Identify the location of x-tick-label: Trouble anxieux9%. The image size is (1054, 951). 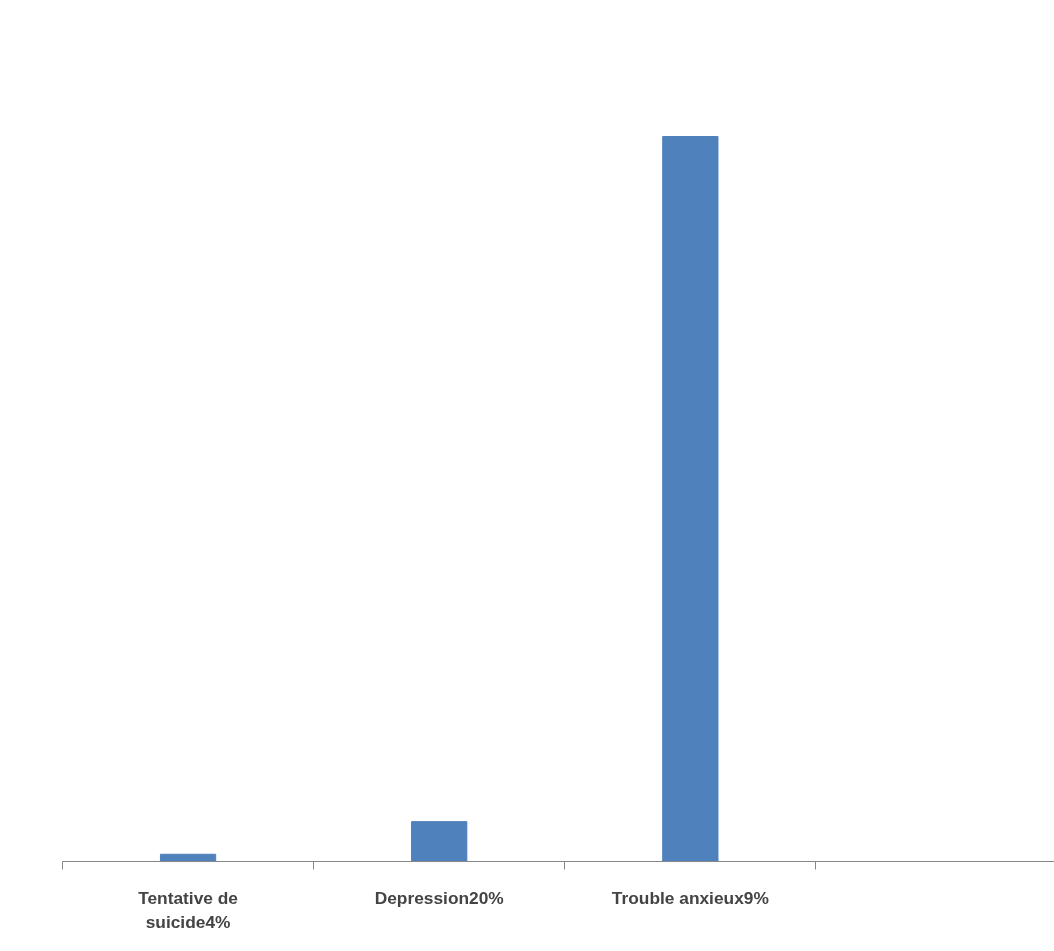
(690, 897).